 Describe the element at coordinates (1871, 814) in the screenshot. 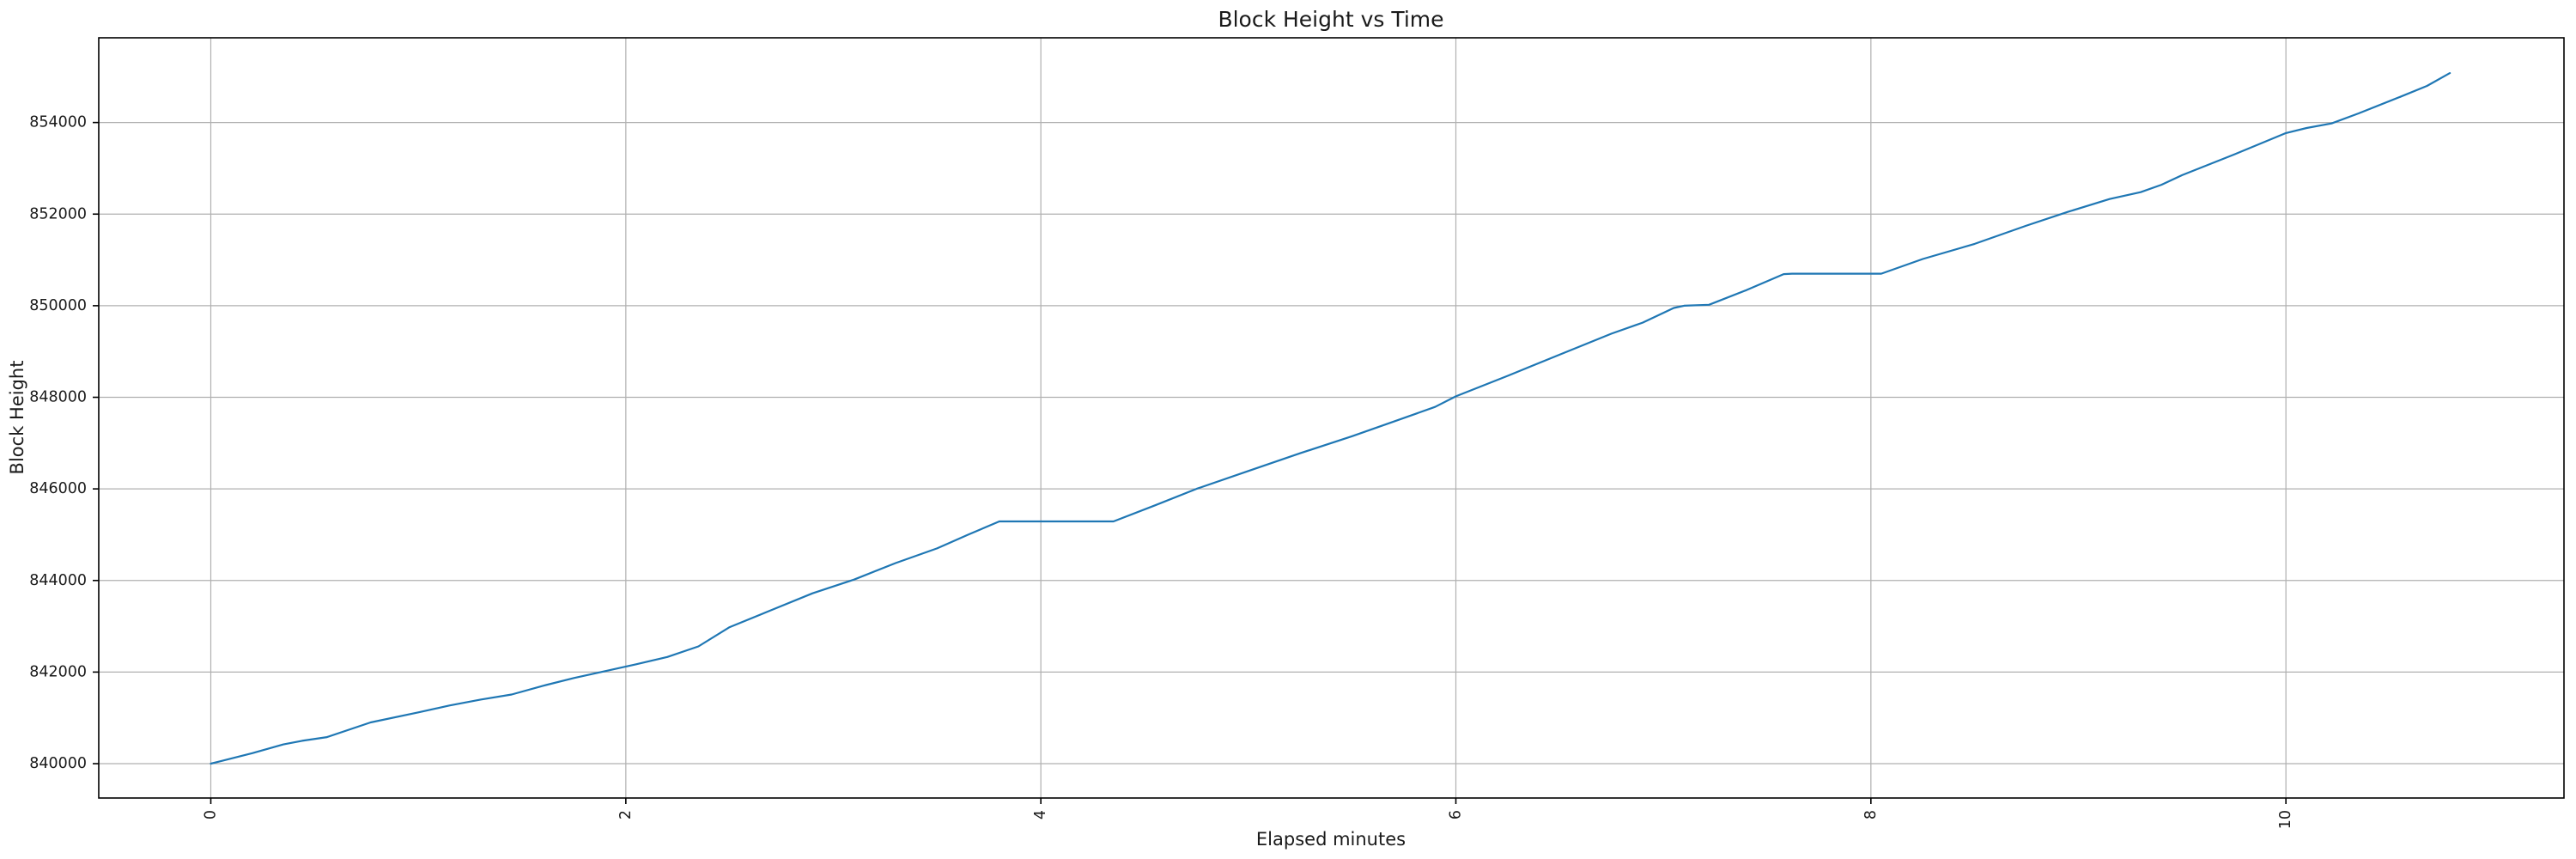

I see `x-tick-label: 8` at that location.